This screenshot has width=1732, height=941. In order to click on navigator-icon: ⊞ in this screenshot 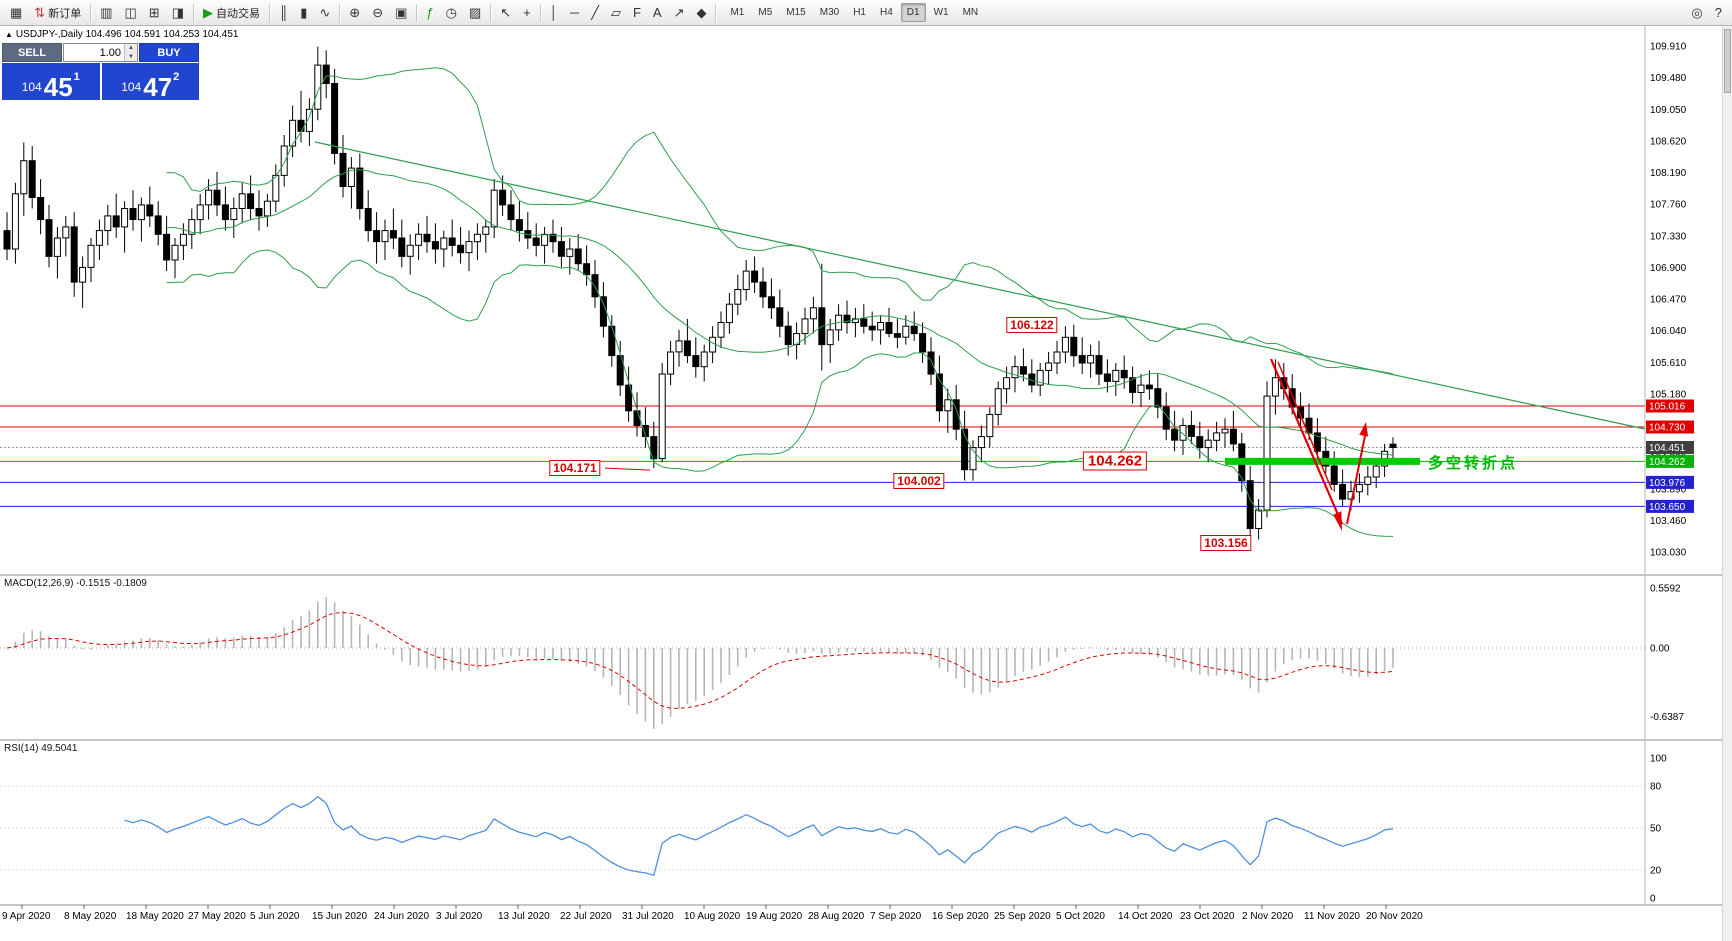, I will do `click(154, 13)`.